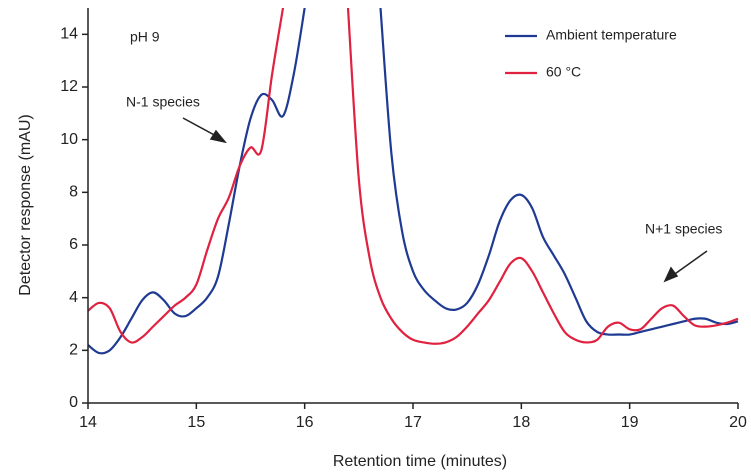 The width and height of the screenshot is (751, 473). What do you see at coordinates (591, 53) in the screenshot?
I see `legend: Ambient temperature 60 °C` at bounding box center [591, 53].